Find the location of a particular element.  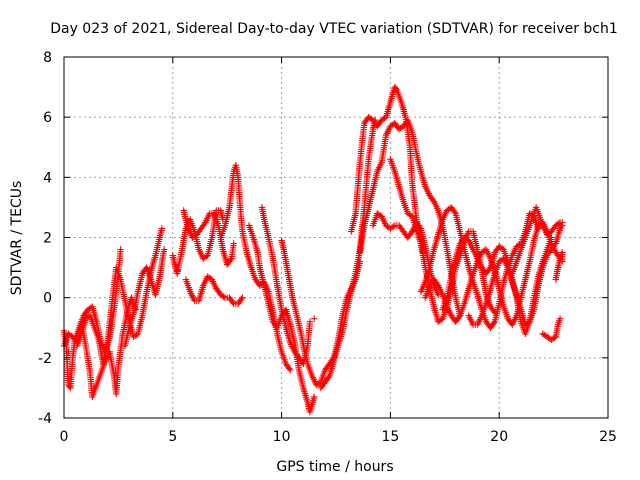

series-t8 is located at coordinates (255, 268).